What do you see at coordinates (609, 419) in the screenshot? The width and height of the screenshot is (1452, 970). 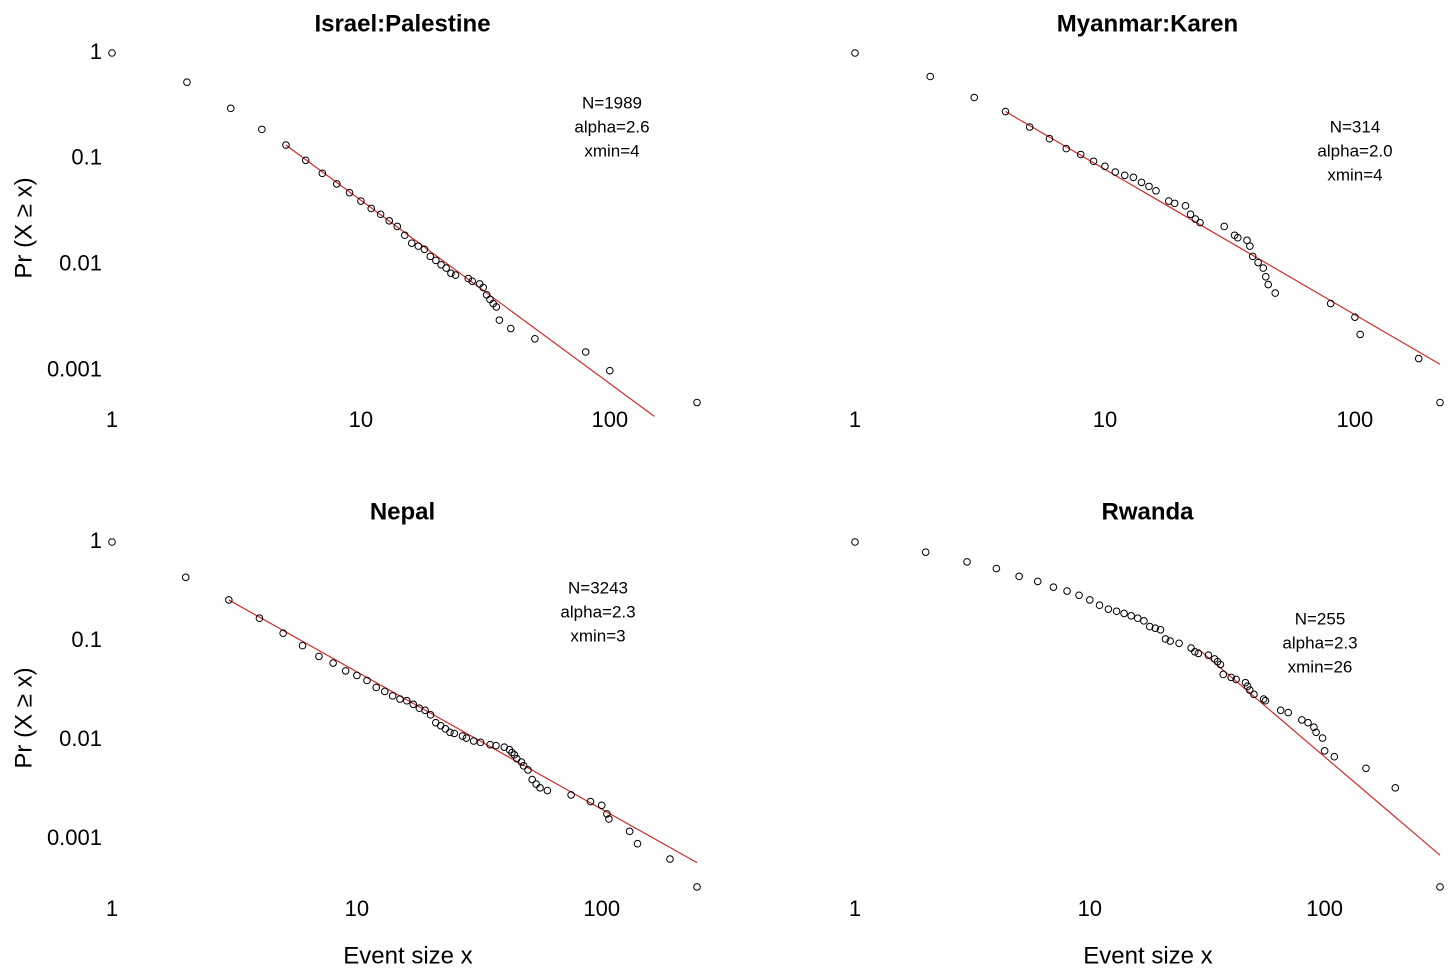 I see `x-tick-label: 100` at bounding box center [609, 419].